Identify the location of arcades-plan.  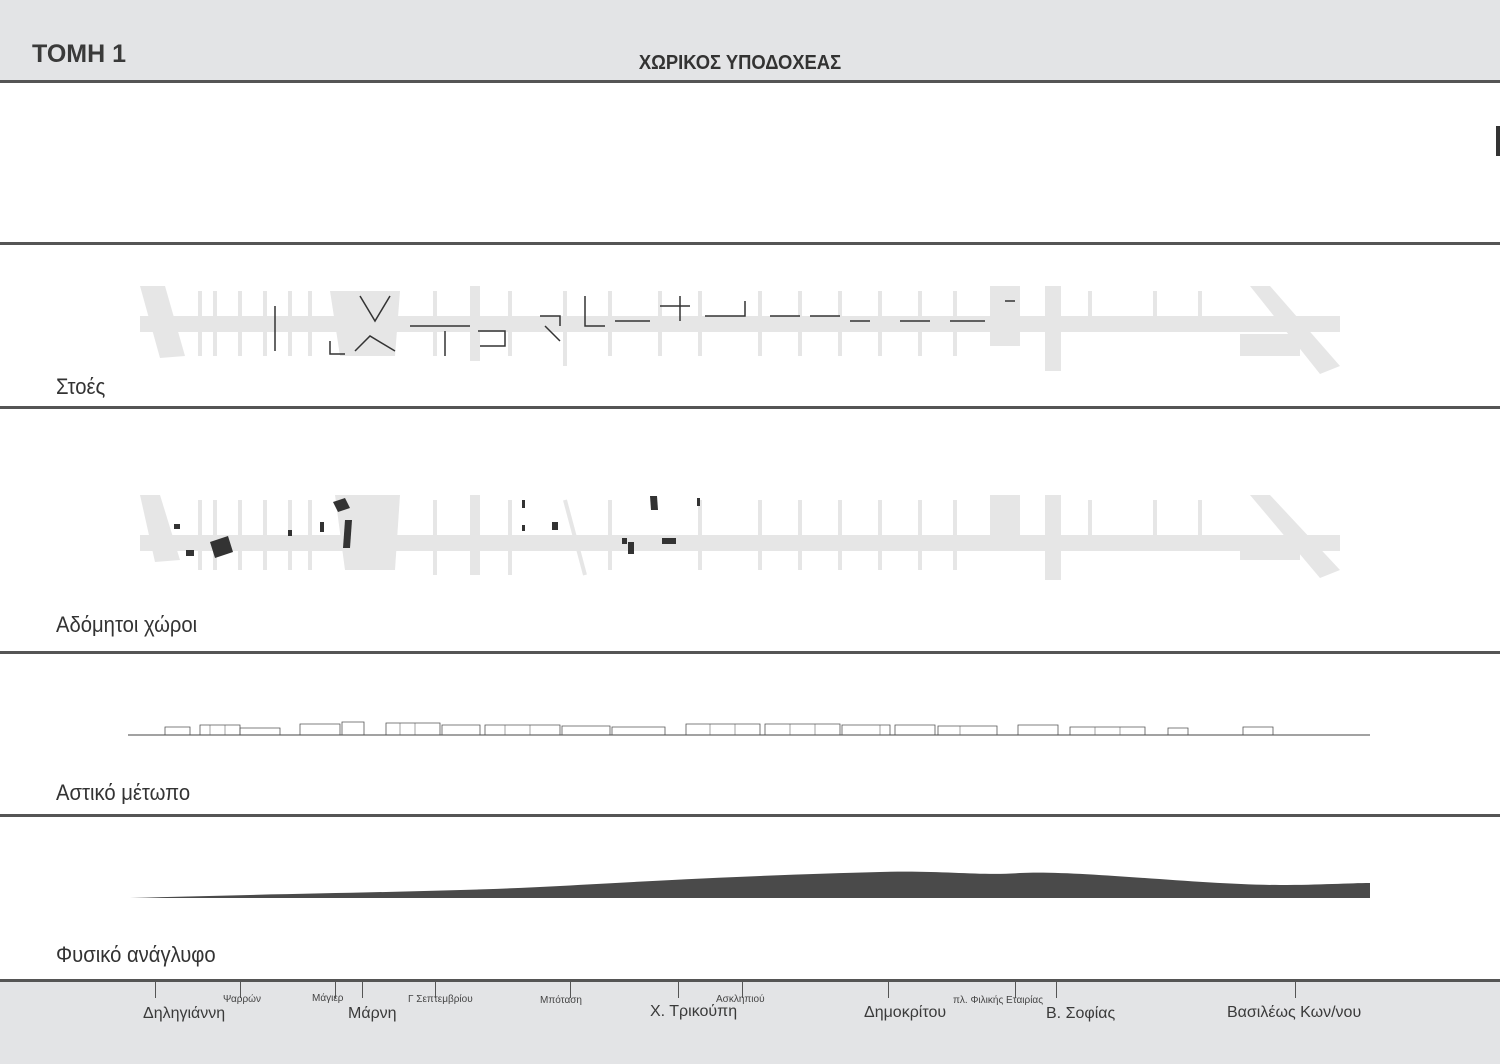
(740, 330).